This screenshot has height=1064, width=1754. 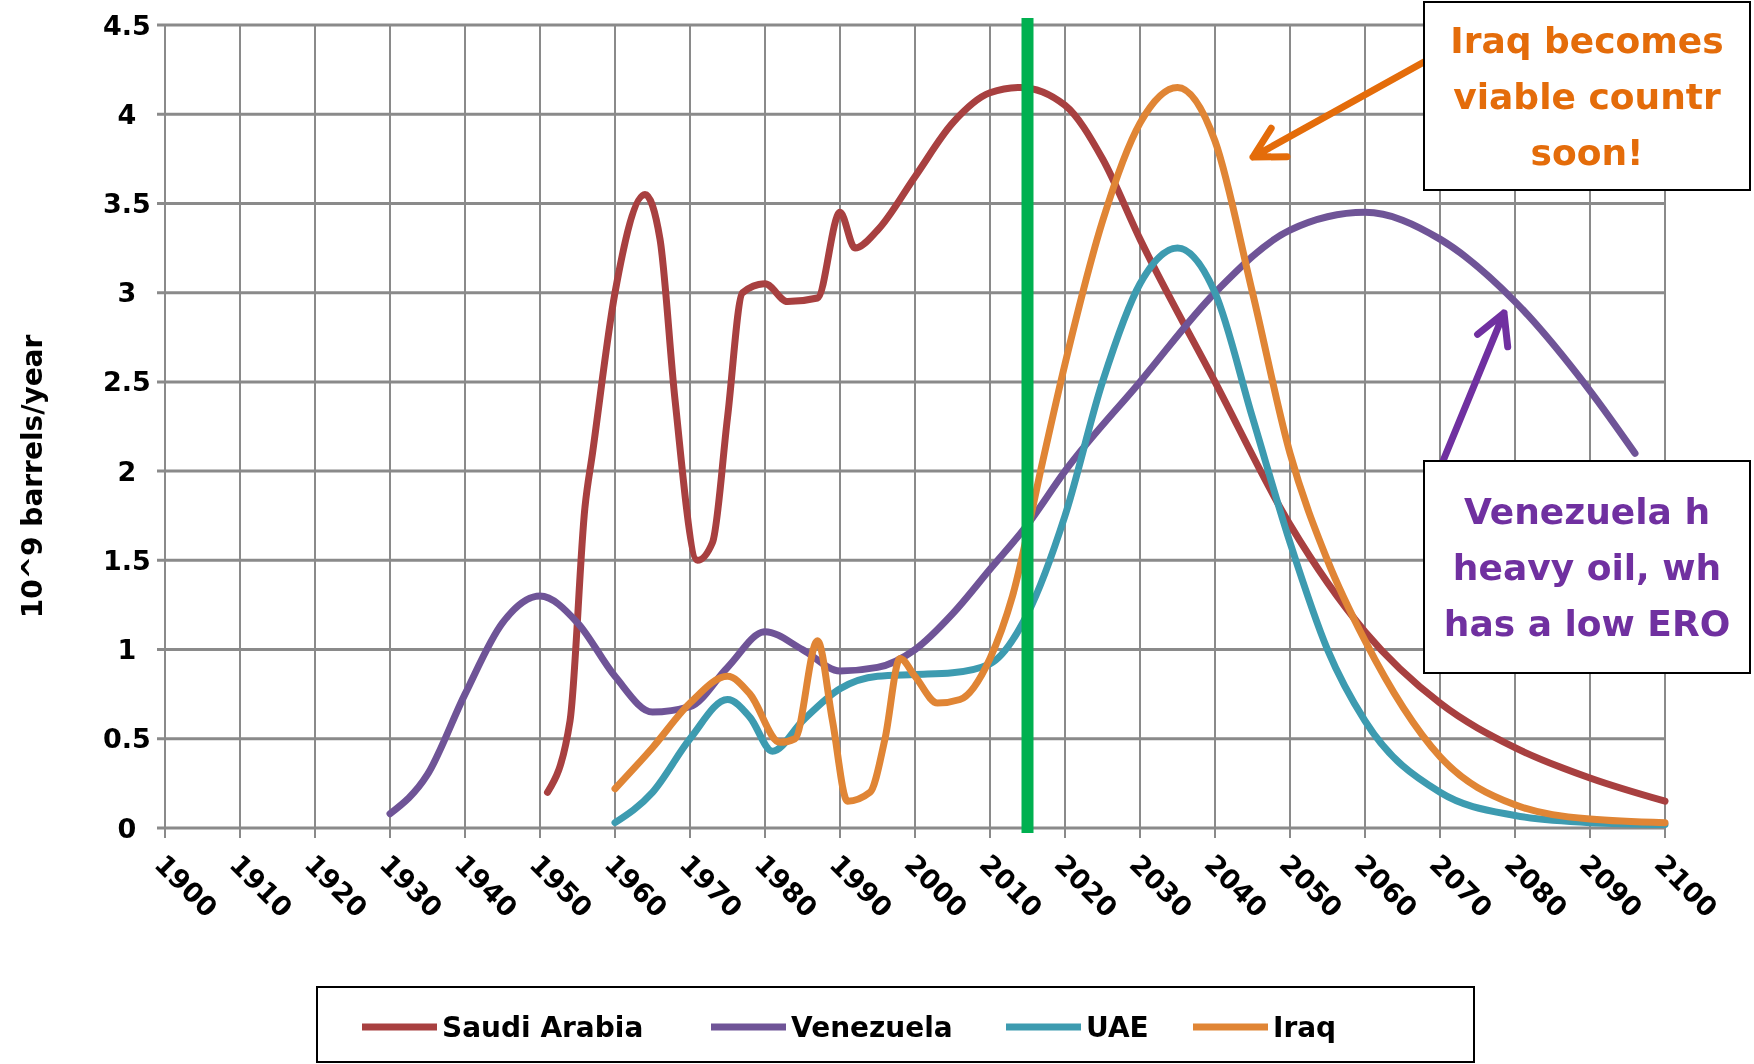 What do you see at coordinates (1305, 1027) in the screenshot?
I see `legend-label: Iraq` at bounding box center [1305, 1027].